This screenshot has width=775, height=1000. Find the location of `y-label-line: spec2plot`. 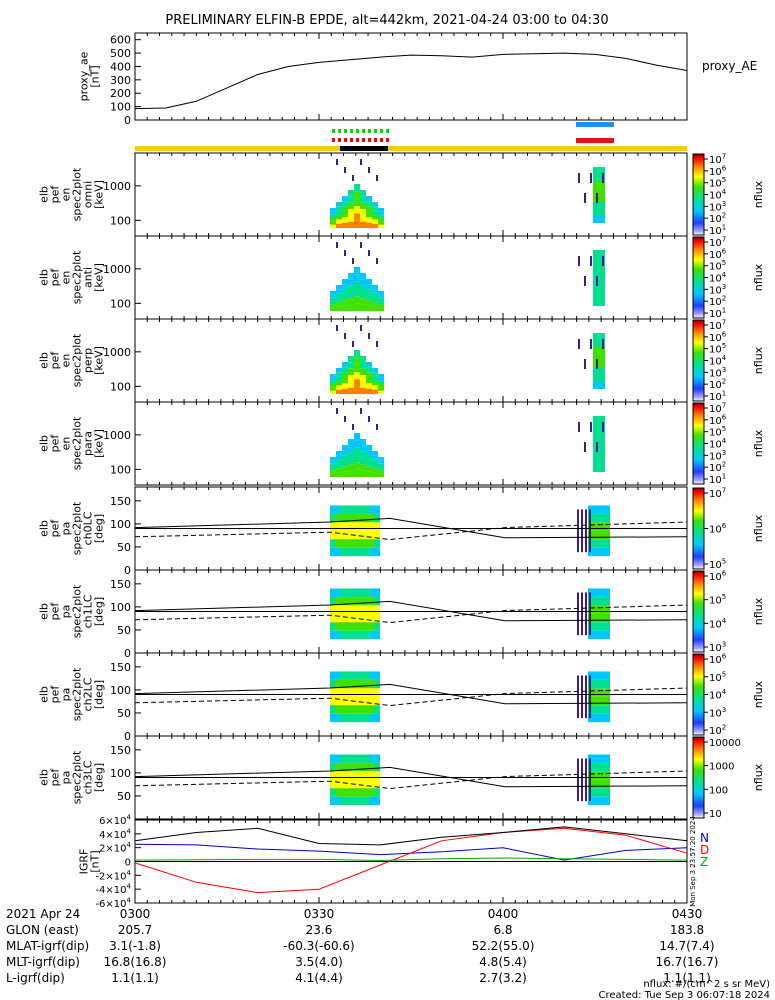

y-label-line: spec2plot is located at coordinates (77, 360).